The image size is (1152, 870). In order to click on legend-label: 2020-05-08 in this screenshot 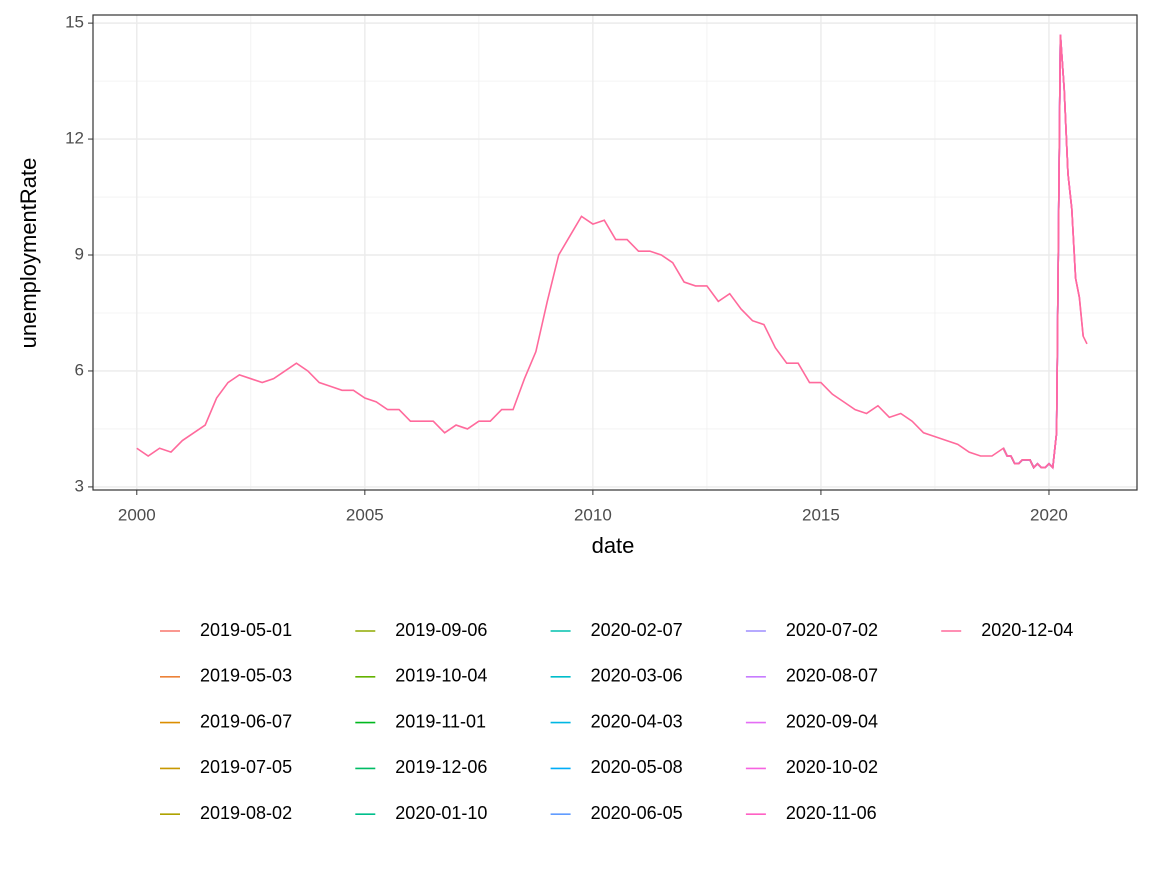, I will do `click(637, 767)`.